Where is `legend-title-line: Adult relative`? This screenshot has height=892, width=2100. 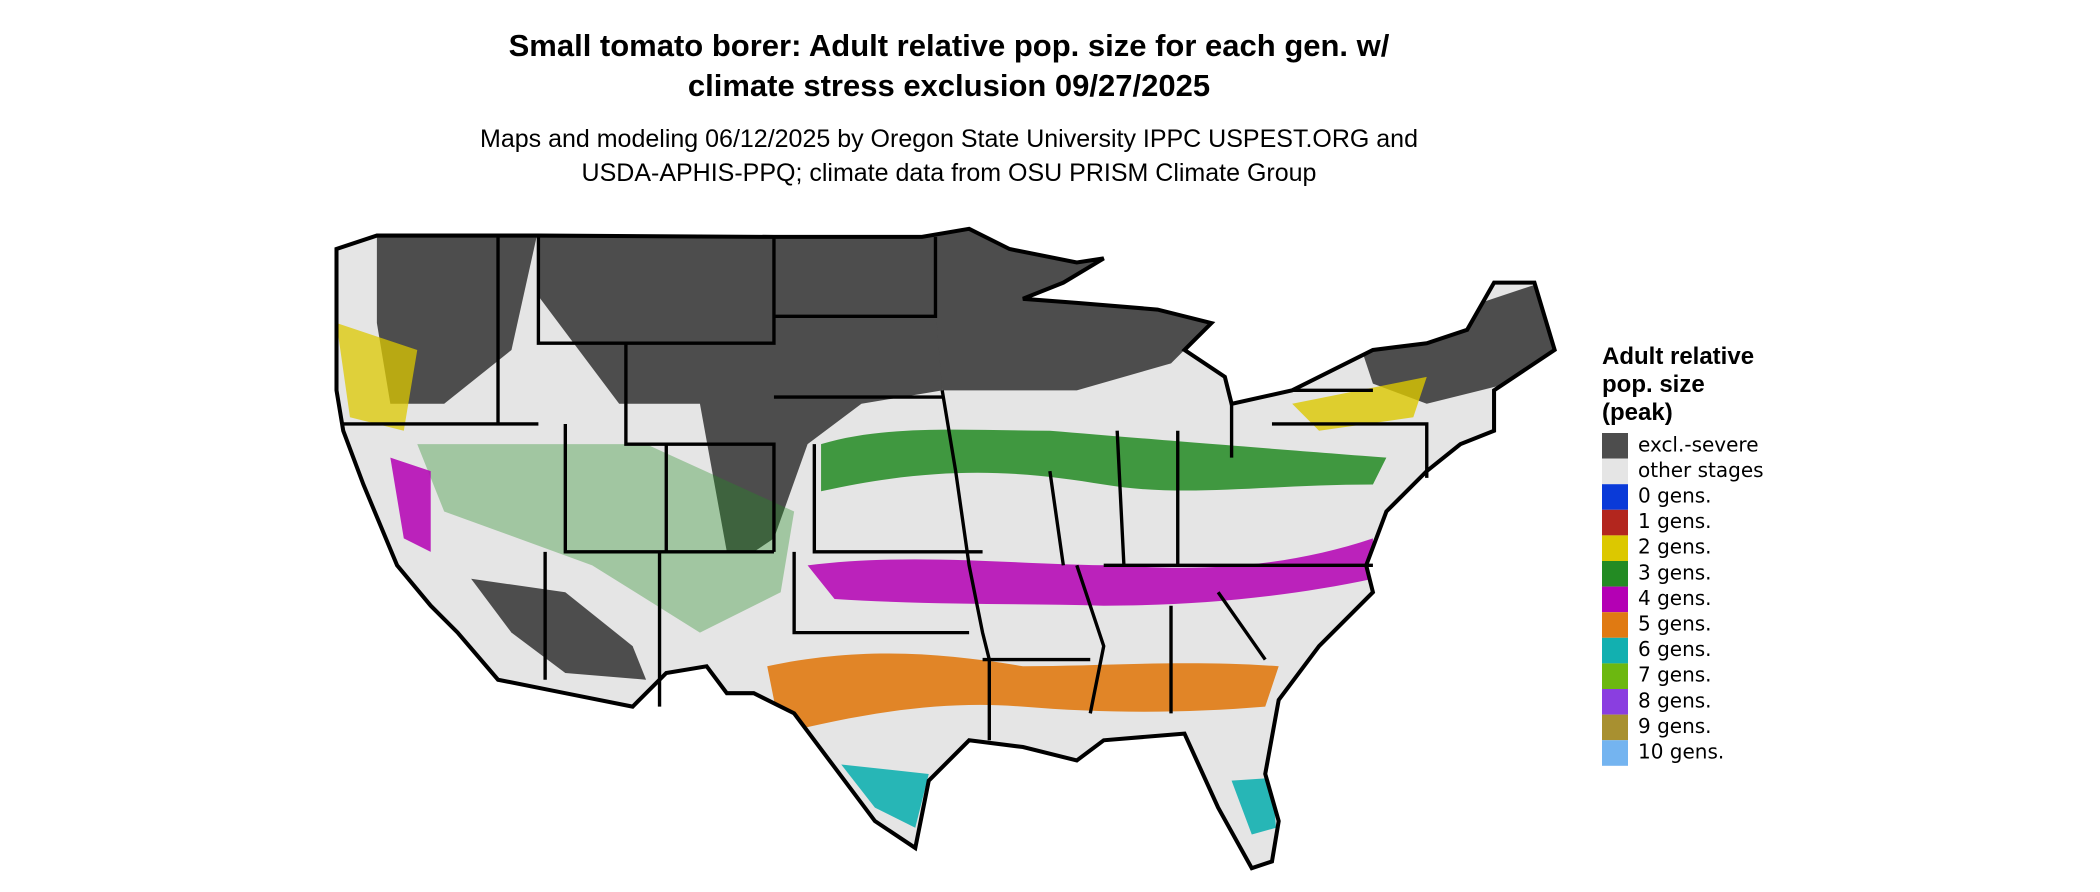
legend-title-line: Adult relative is located at coordinates (1678, 356).